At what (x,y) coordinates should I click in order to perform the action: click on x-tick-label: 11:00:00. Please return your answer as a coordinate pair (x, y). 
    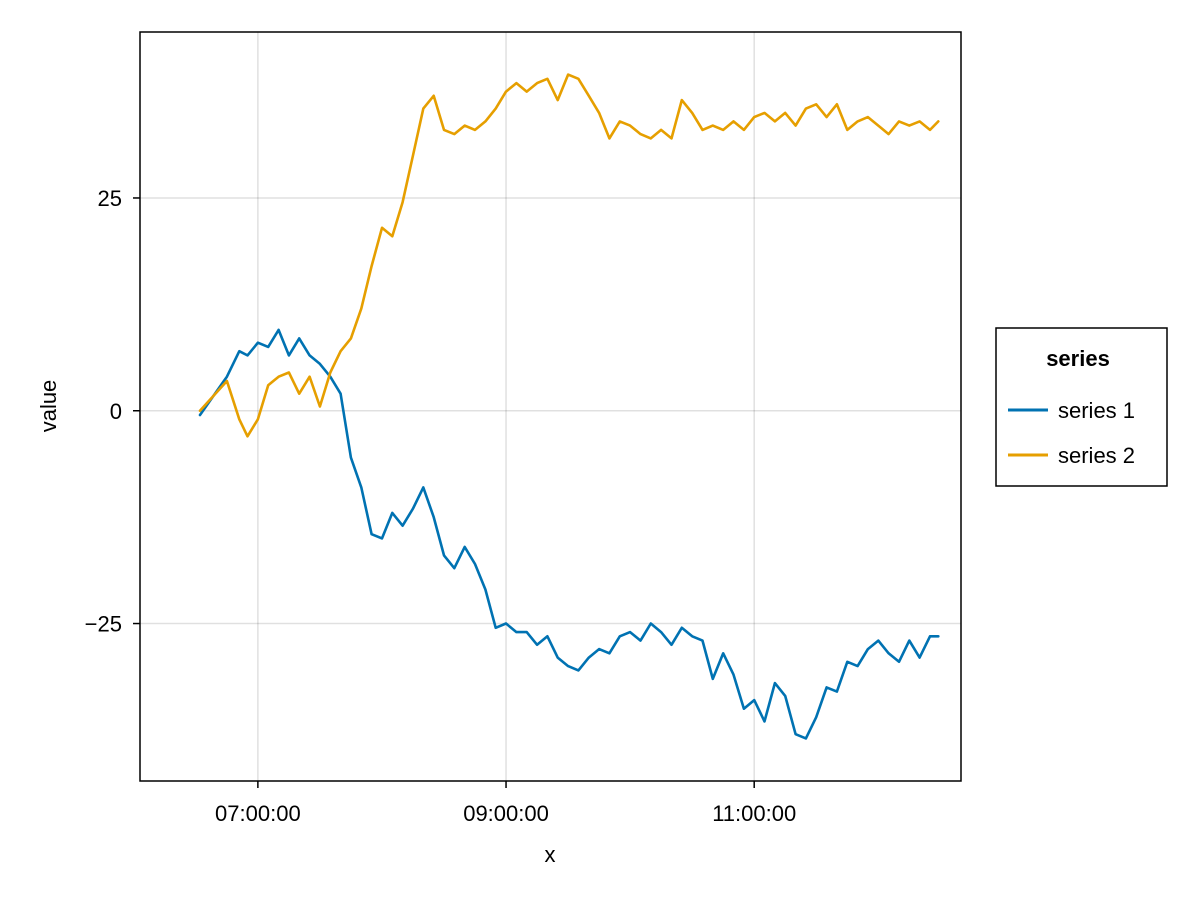
    Looking at the image, I should click on (754, 813).